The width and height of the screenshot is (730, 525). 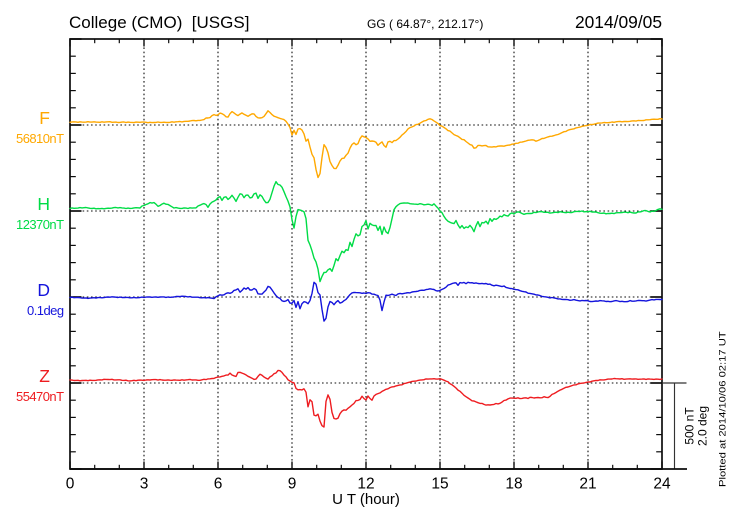 I want to click on svg-text: U T (hour), so click(x=366, y=499).